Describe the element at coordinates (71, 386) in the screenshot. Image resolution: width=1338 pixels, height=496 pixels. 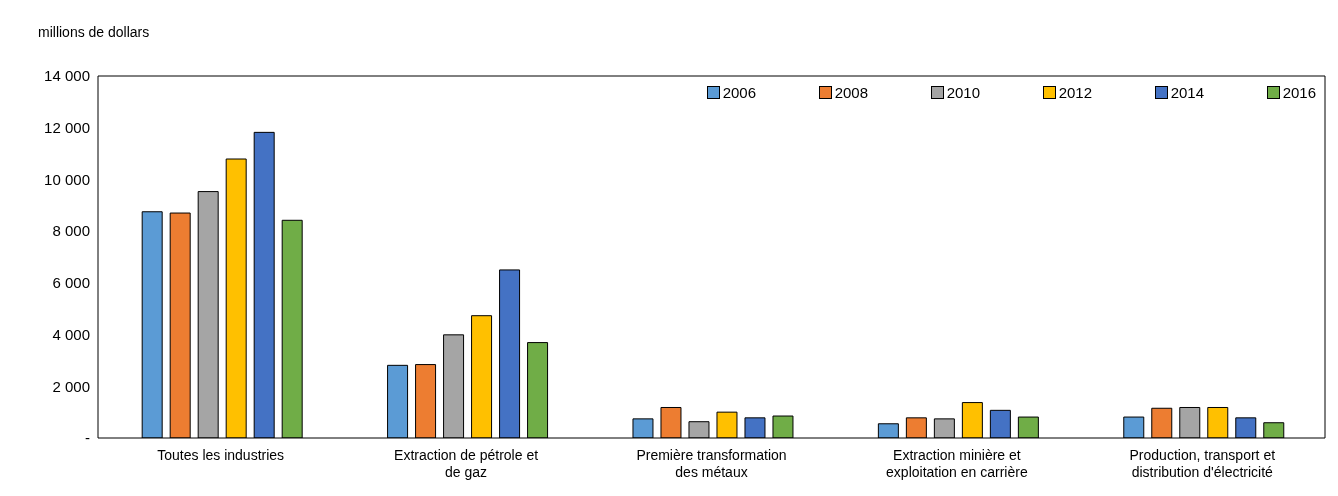
I see `y-tick-label: 2 000` at that location.